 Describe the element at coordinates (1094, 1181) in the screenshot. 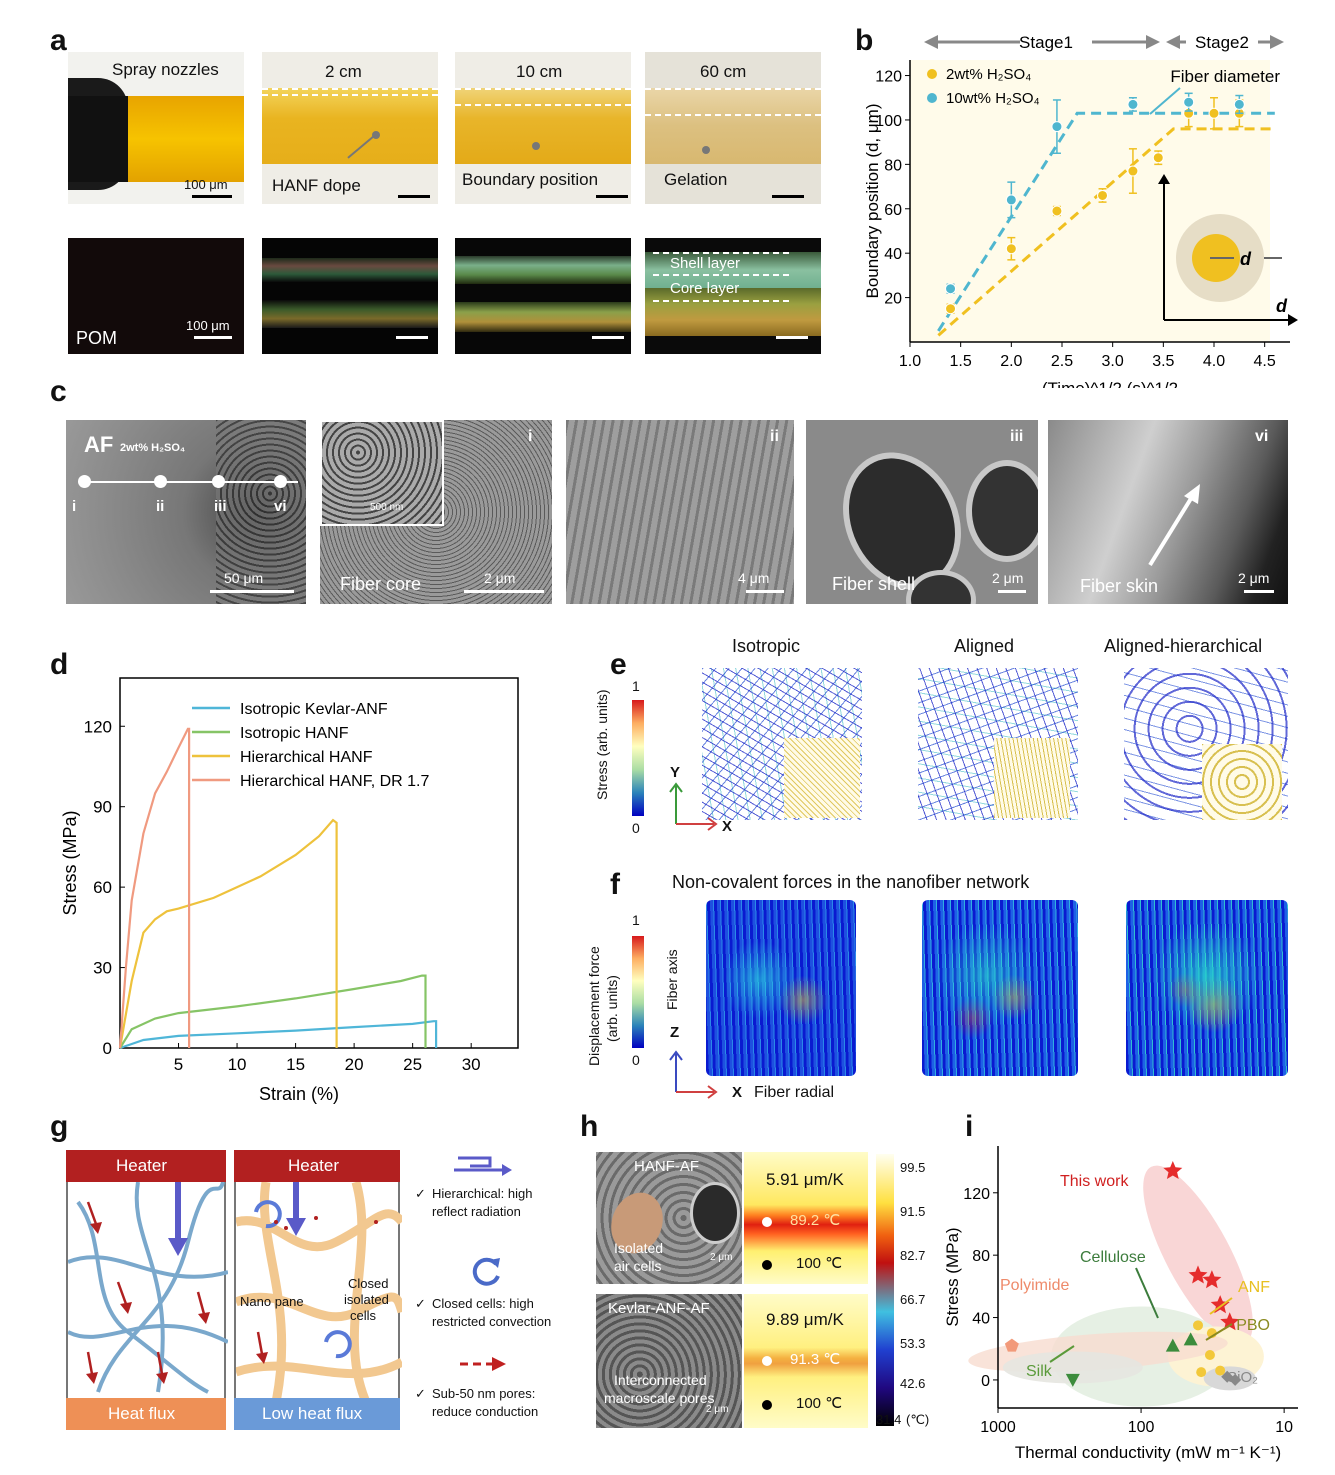

I see `label-this-work: This work` at that location.